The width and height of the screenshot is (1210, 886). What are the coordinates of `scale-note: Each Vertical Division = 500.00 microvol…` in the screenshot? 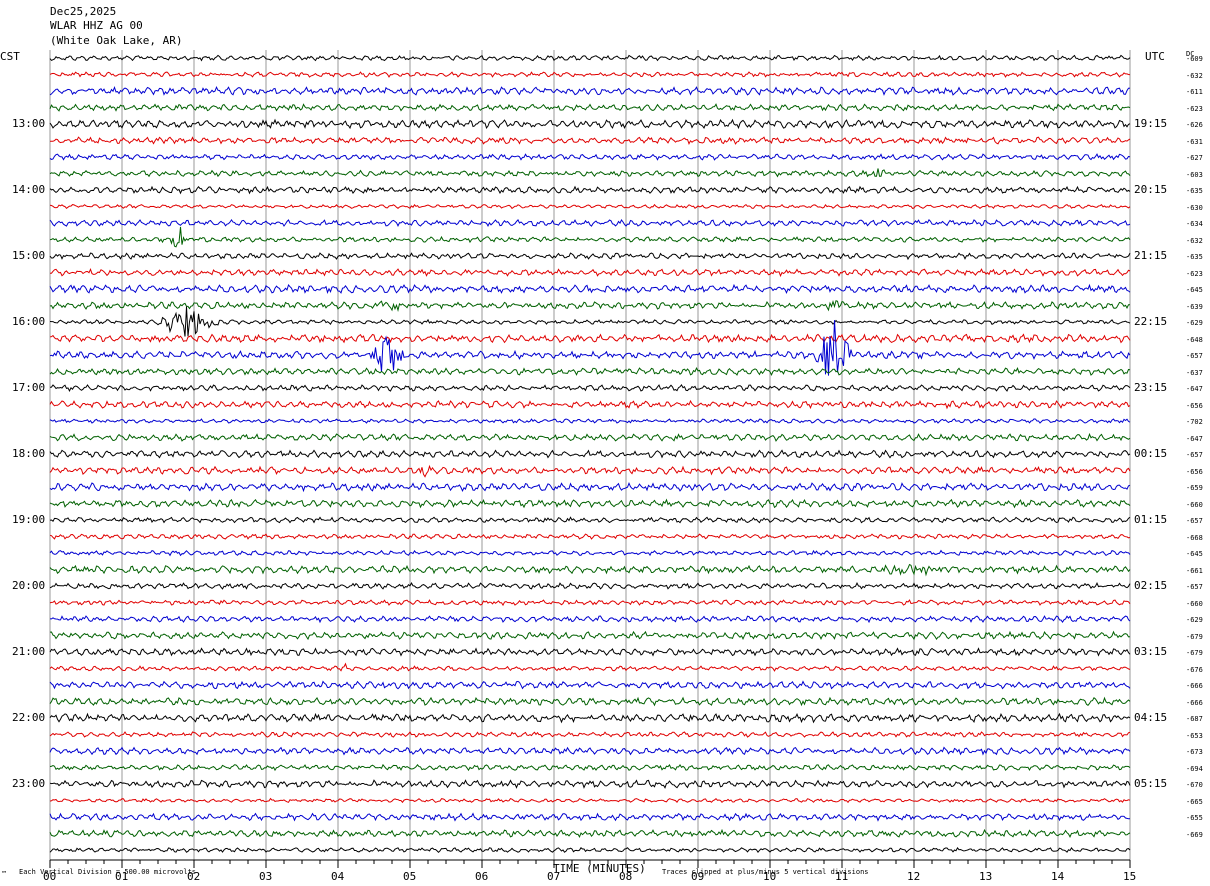 It's located at (108, 872).